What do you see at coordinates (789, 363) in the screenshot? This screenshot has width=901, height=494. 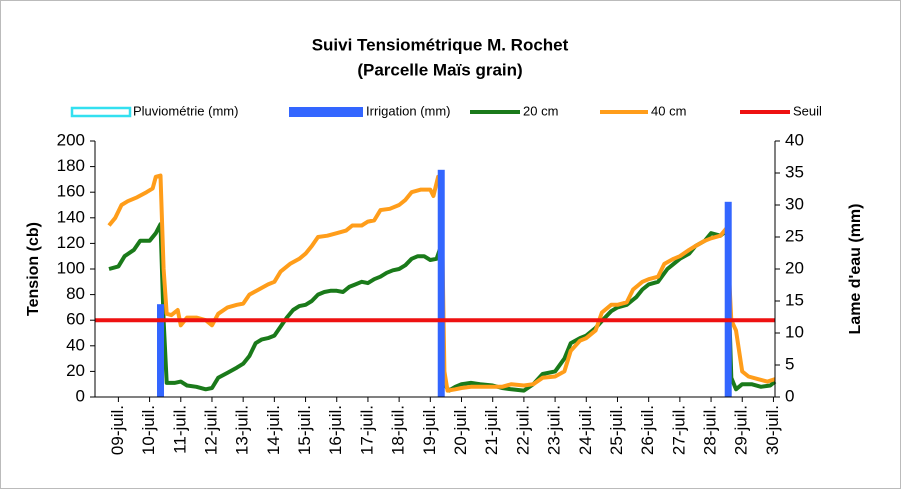 I see `y2-tick-label: 5` at bounding box center [789, 363].